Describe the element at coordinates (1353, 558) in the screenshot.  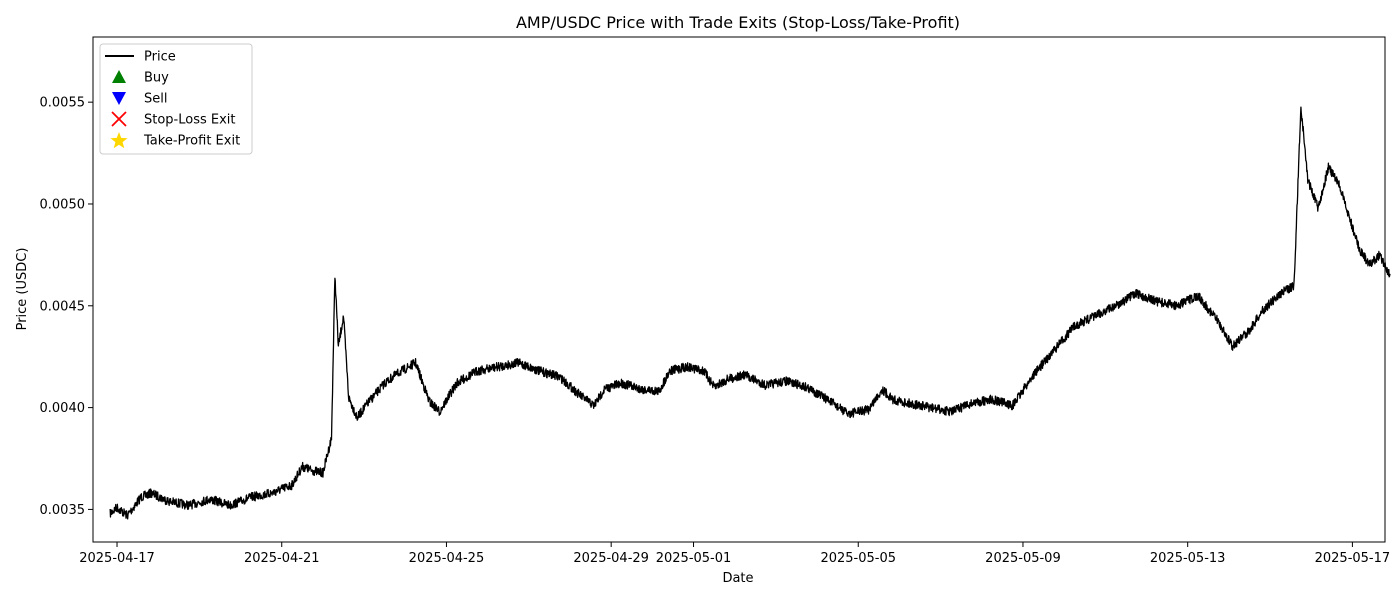
I see `x-tick-label: 2025-05-17` at that location.